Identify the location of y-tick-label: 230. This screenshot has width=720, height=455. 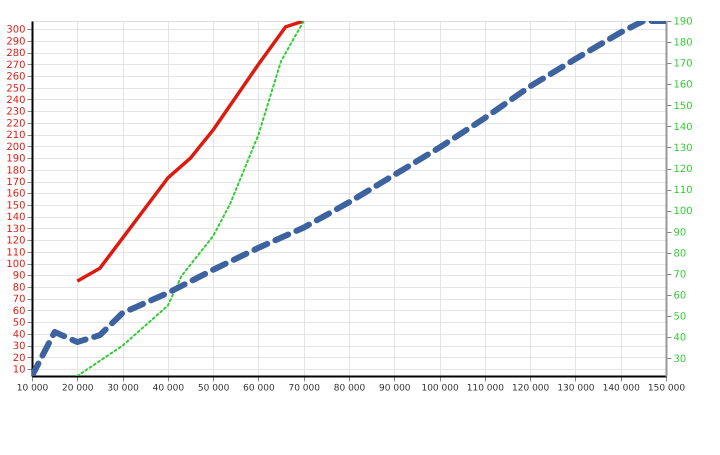
(16, 112).